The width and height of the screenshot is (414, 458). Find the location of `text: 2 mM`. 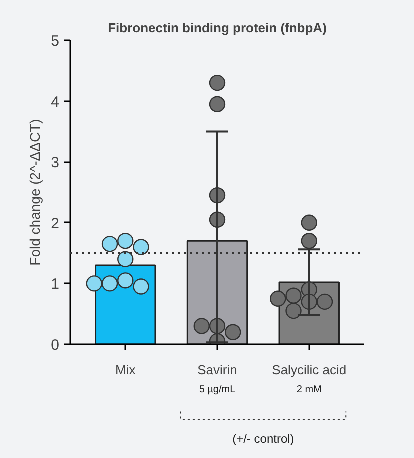

text: 2 mM is located at coordinates (309, 390).